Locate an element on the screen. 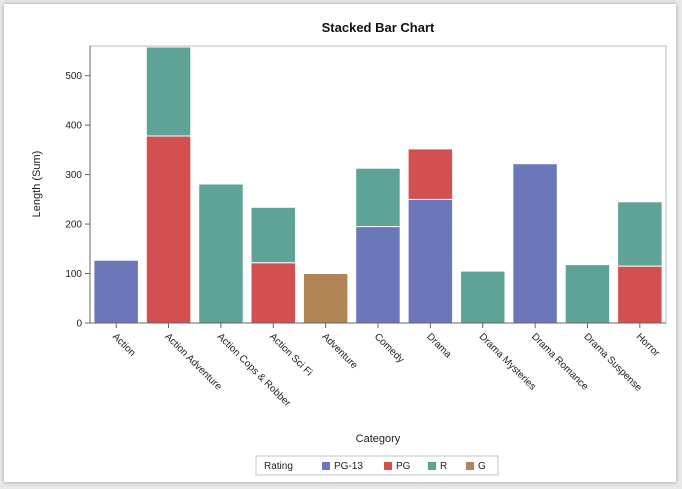 The image size is (682, 489). y-tick-label: 400 is located at coordinates (73, 126).